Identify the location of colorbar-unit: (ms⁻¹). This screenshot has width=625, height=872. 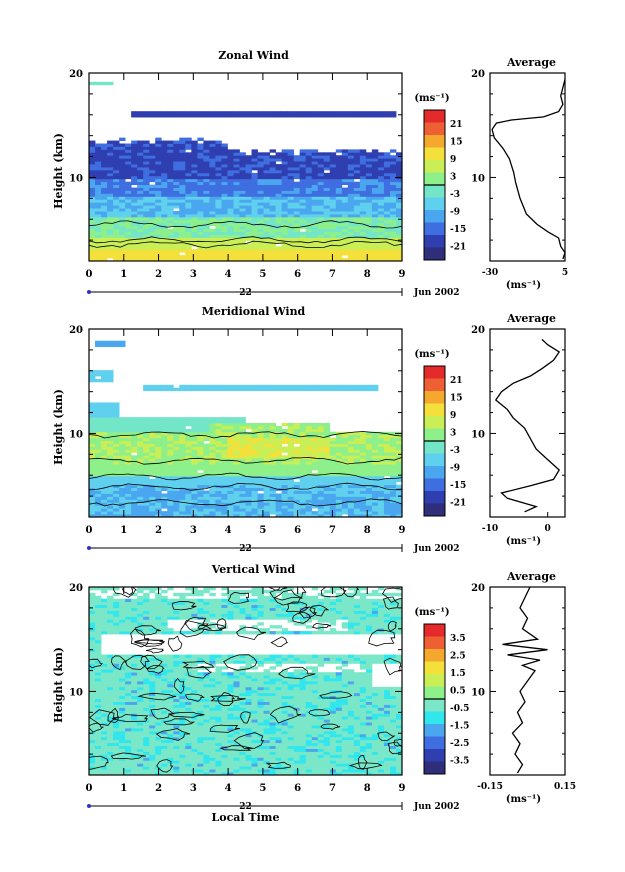
(431, 98).